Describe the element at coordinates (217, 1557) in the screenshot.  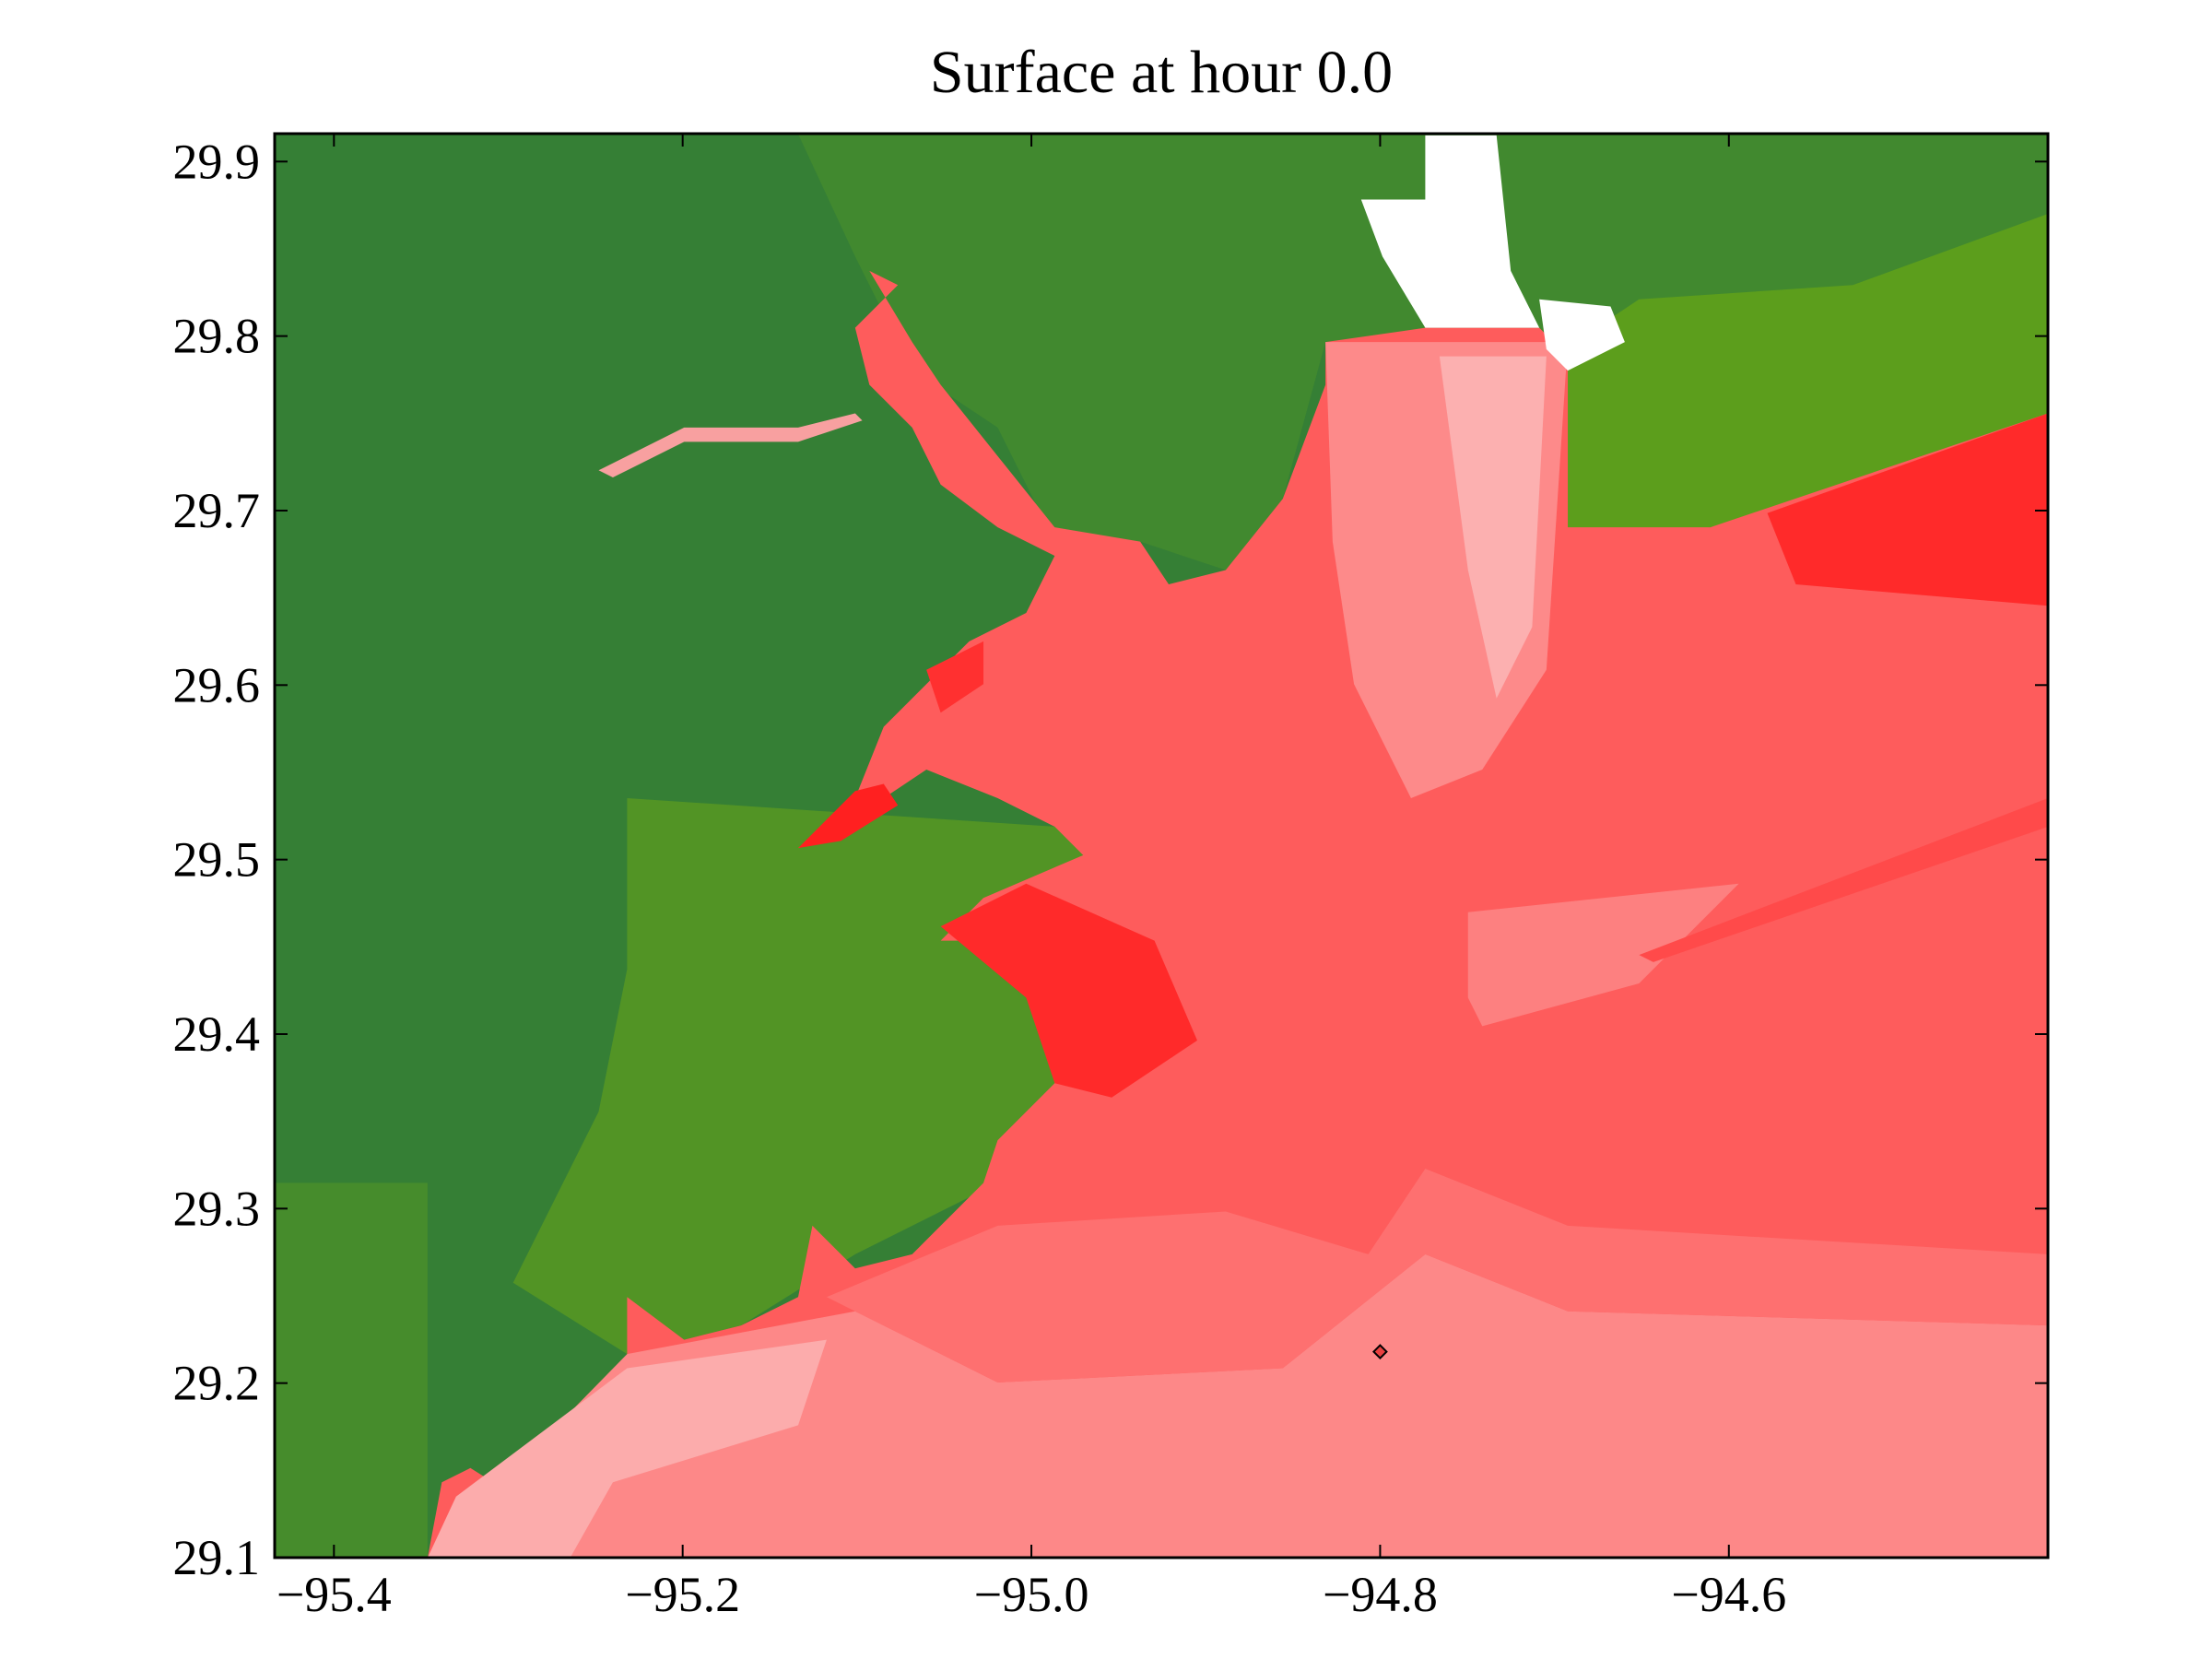
I see `y-tick-label: 29.1` at that location.